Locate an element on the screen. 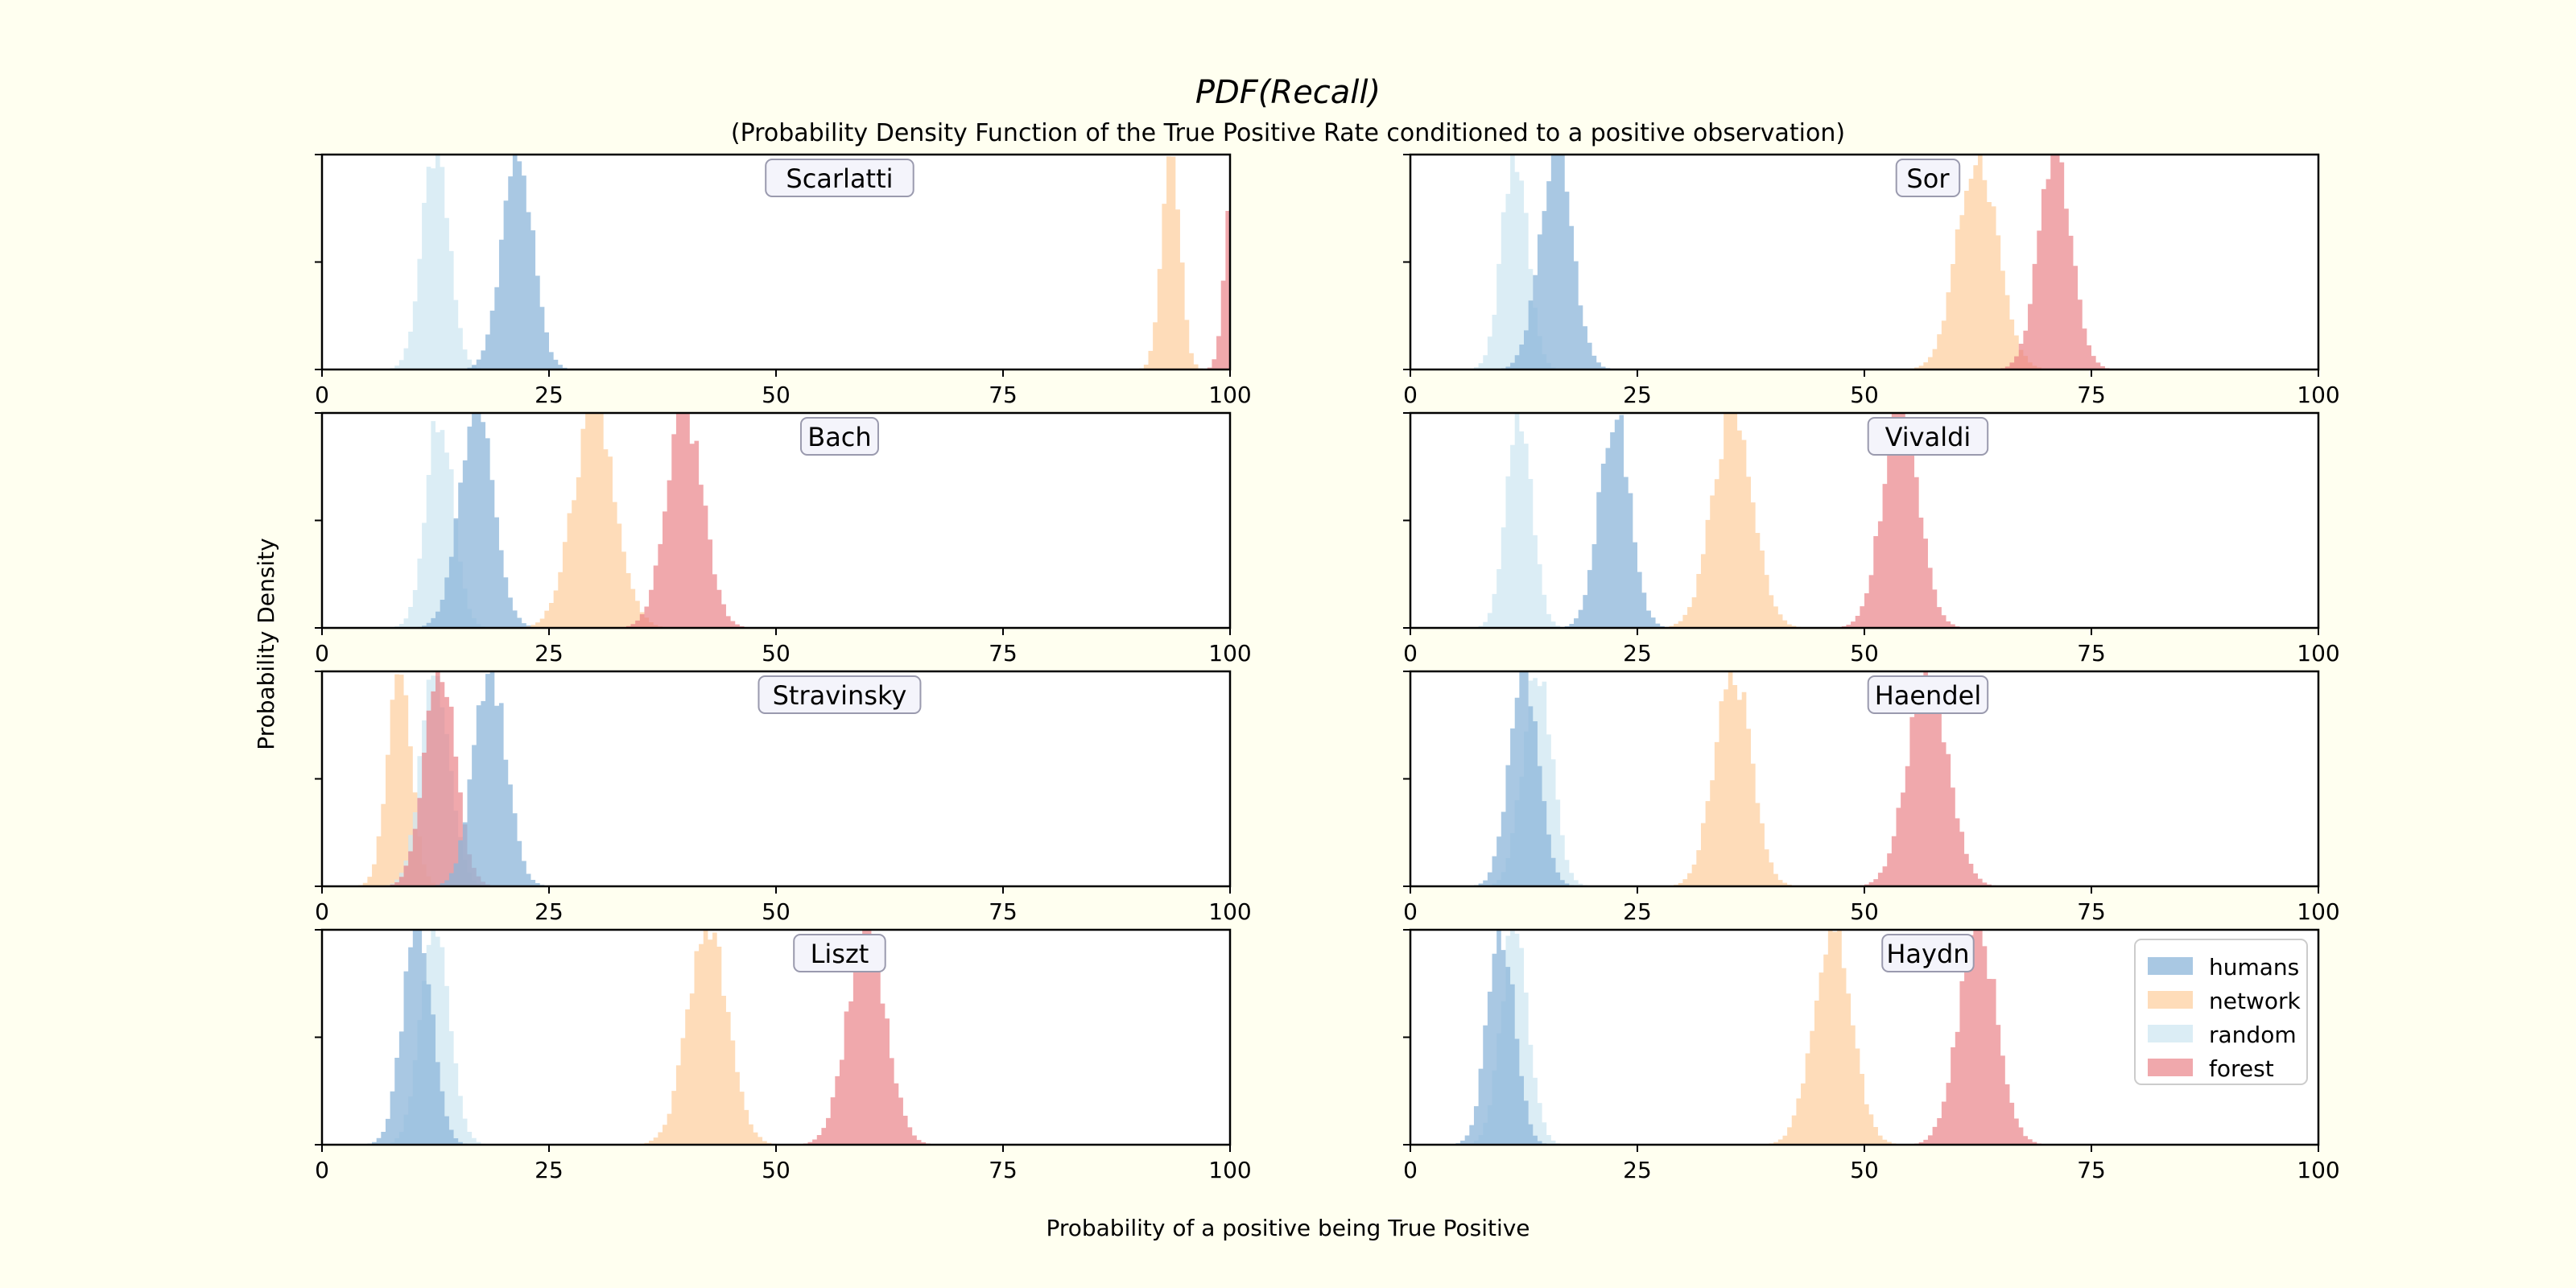  y-axis-label: Probability Density is located at coordinates (266, 643).